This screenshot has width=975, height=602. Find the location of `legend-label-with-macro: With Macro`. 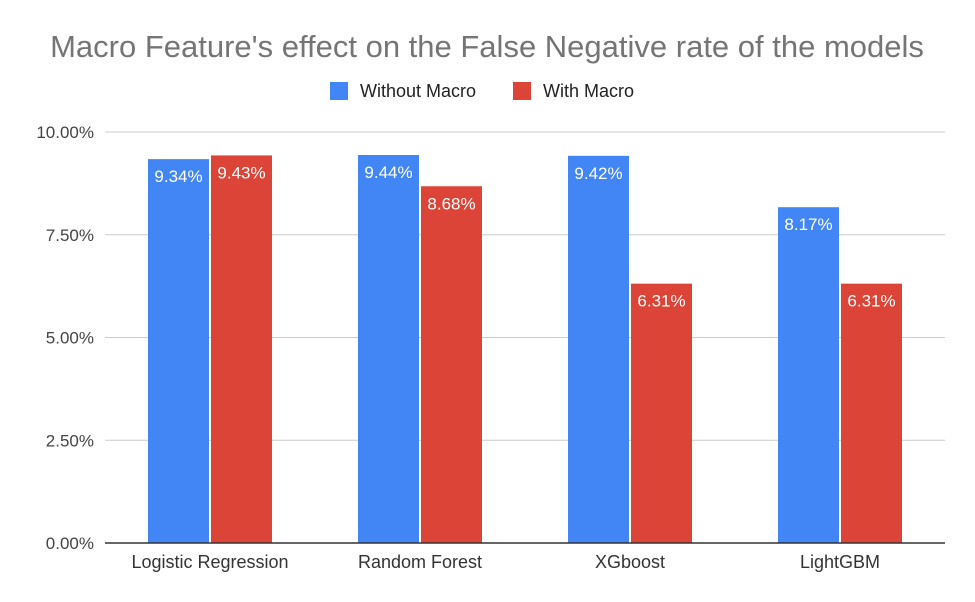

legend-label-with-macro: With Macro is located at coordinates (588, 91).